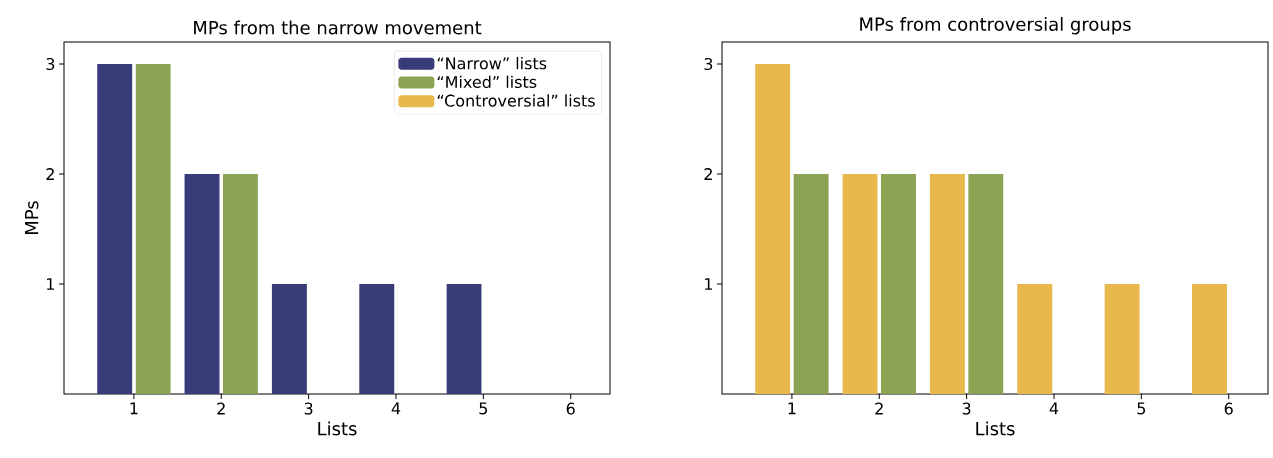  Describe the element at coordinates (492, 63) in the screenshot. I see `legend-label: “Narrow” lists` at that location.